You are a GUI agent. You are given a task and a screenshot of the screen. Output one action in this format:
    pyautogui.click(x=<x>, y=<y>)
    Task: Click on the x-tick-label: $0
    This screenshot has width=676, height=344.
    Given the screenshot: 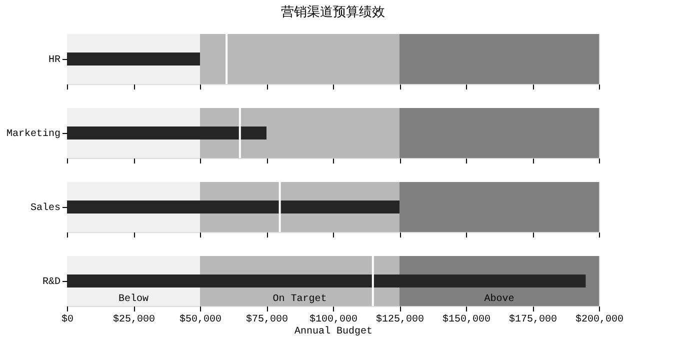 What is the action you would take?
    pyautogui.click(x=67, y=320)
    